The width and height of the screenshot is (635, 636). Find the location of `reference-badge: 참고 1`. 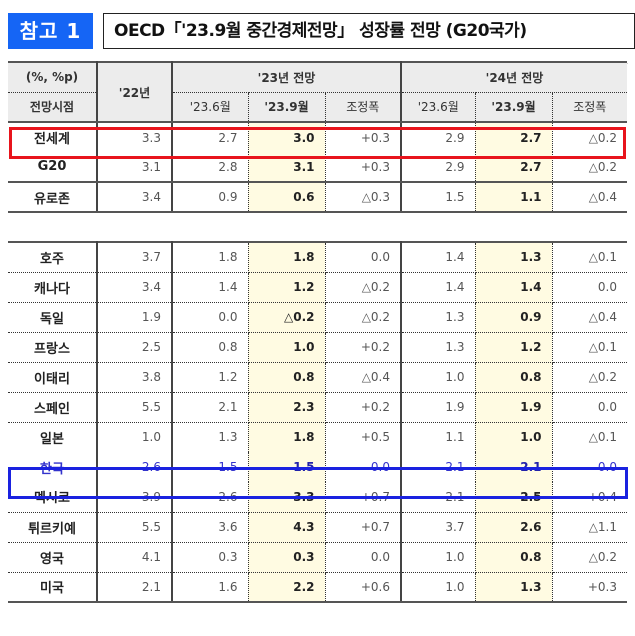

reference-badge: 참고 1 is located at coordinates (50, 31).